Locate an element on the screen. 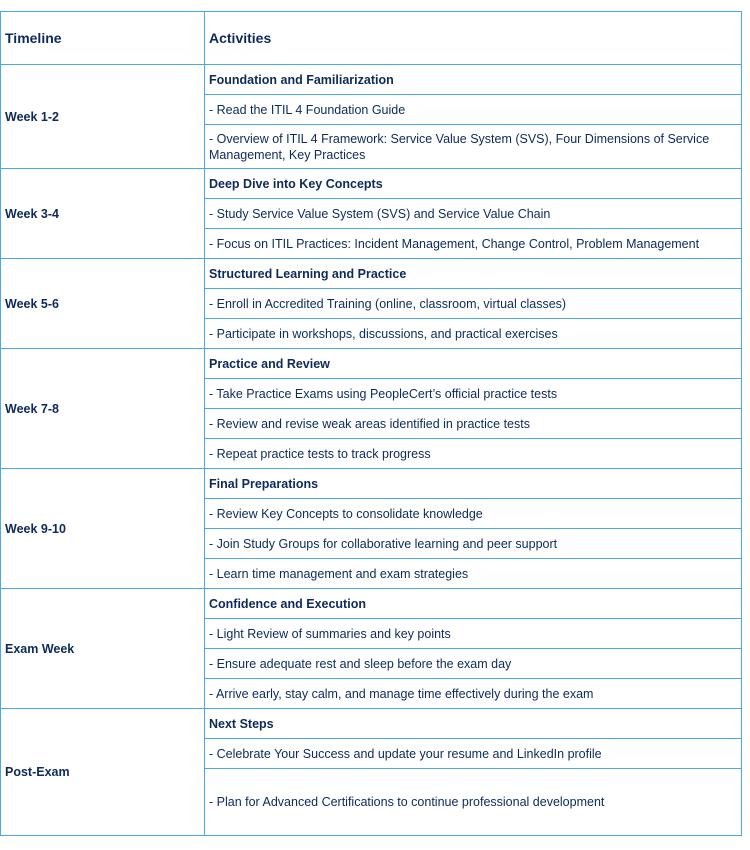 The width and height of the screenshot is (750, 850). timeline-cell: Week 5-6 is located at coordinates (102, 303).